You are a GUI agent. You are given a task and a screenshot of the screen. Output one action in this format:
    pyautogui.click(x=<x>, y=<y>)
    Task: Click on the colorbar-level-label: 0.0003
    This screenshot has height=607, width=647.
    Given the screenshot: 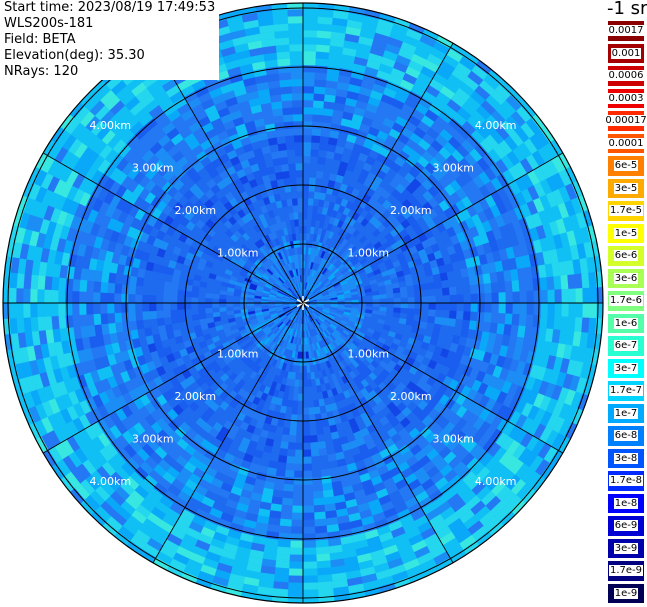 What is the action you would take?
    pyautogui.click(x=626, y=98)
    